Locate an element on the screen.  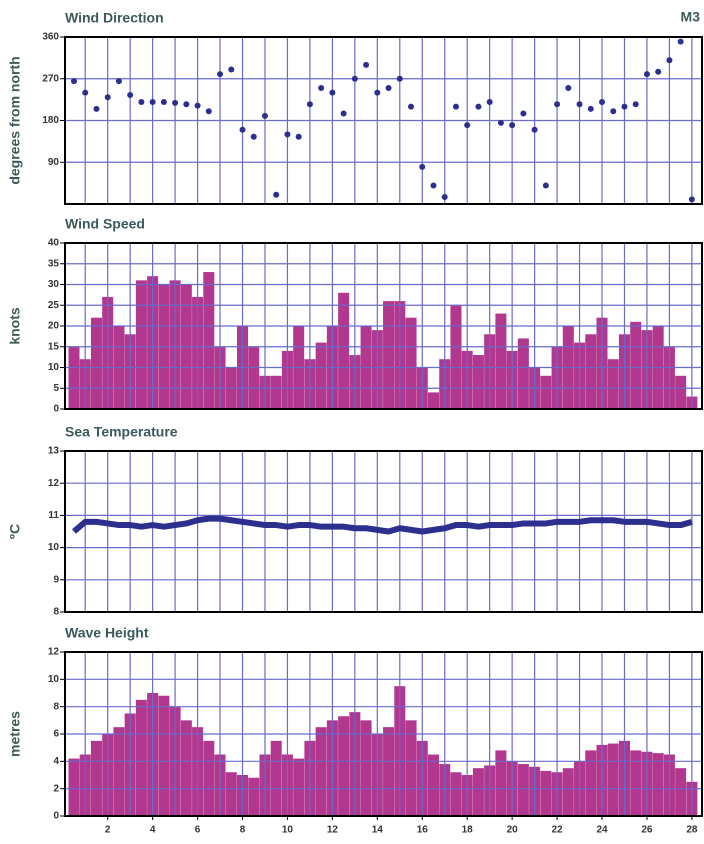
x-tick-label: 12 is located at coordinates (333, 830).